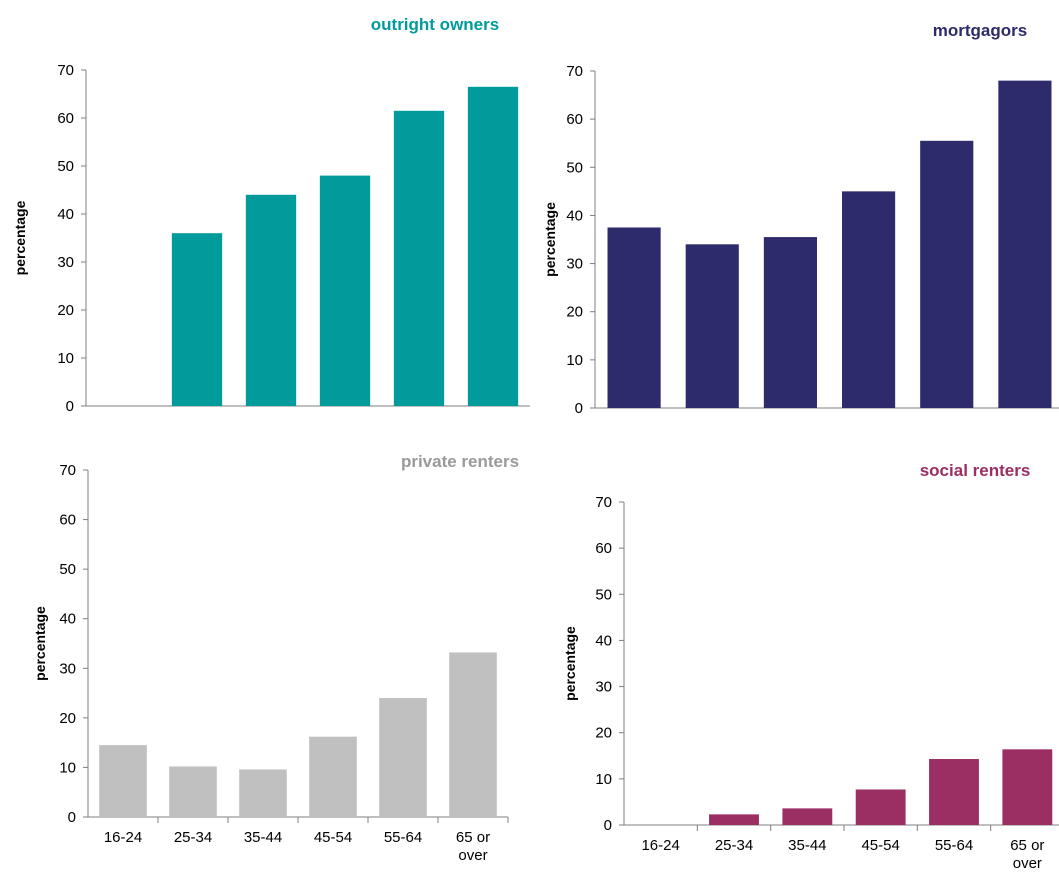 This screenshot has width=1059, height=873. I want to click on chart-title: private renters, so click(460, 461).